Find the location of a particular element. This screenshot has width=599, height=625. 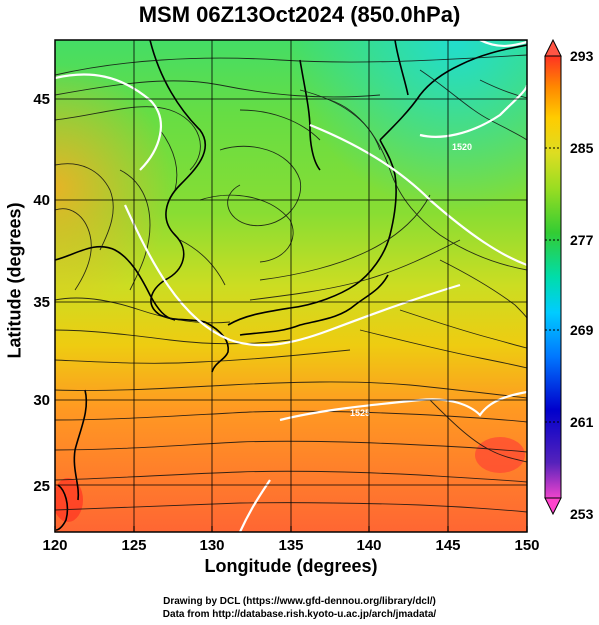

y-tick-30: 30 is located at coordinates (41, 400).